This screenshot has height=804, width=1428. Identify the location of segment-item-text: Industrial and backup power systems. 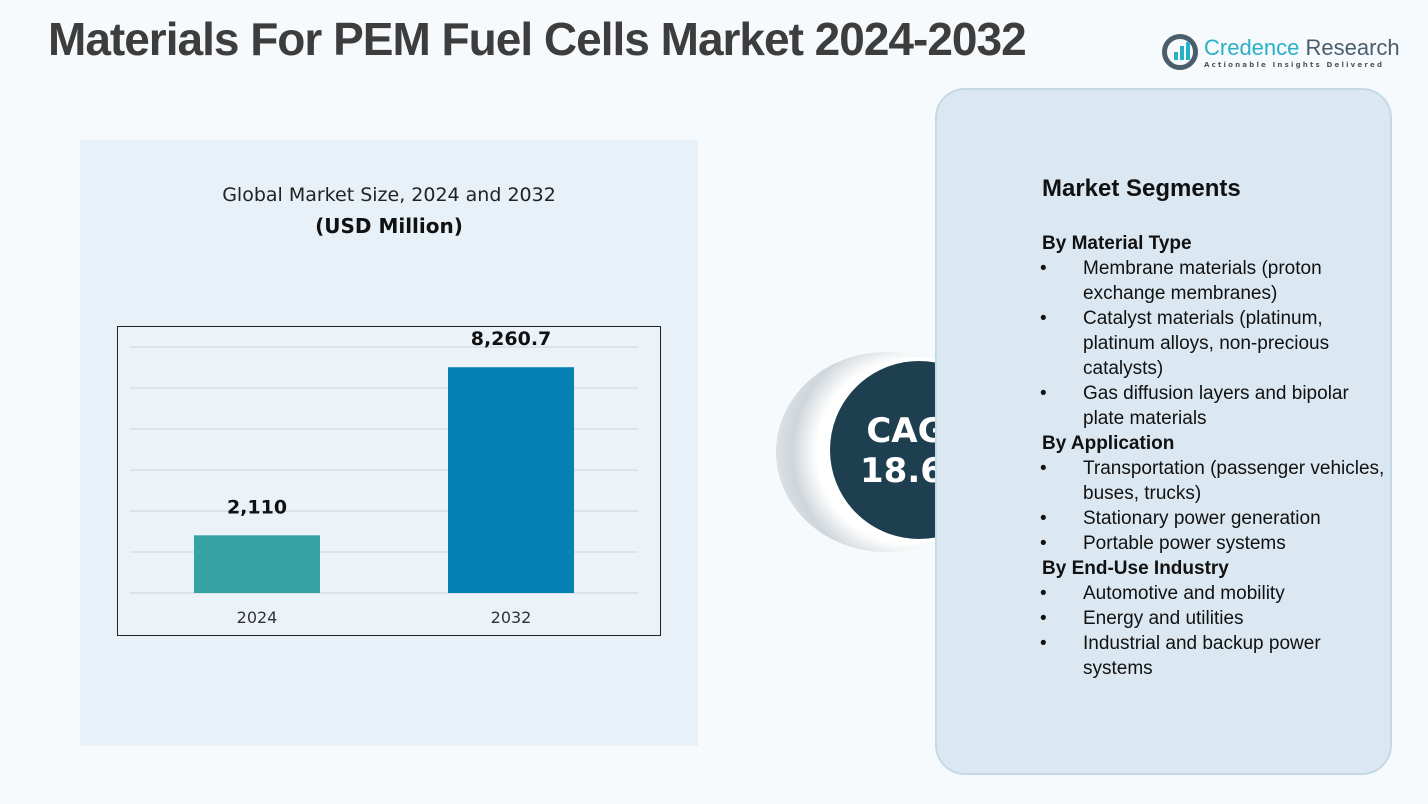
(1202, 656).